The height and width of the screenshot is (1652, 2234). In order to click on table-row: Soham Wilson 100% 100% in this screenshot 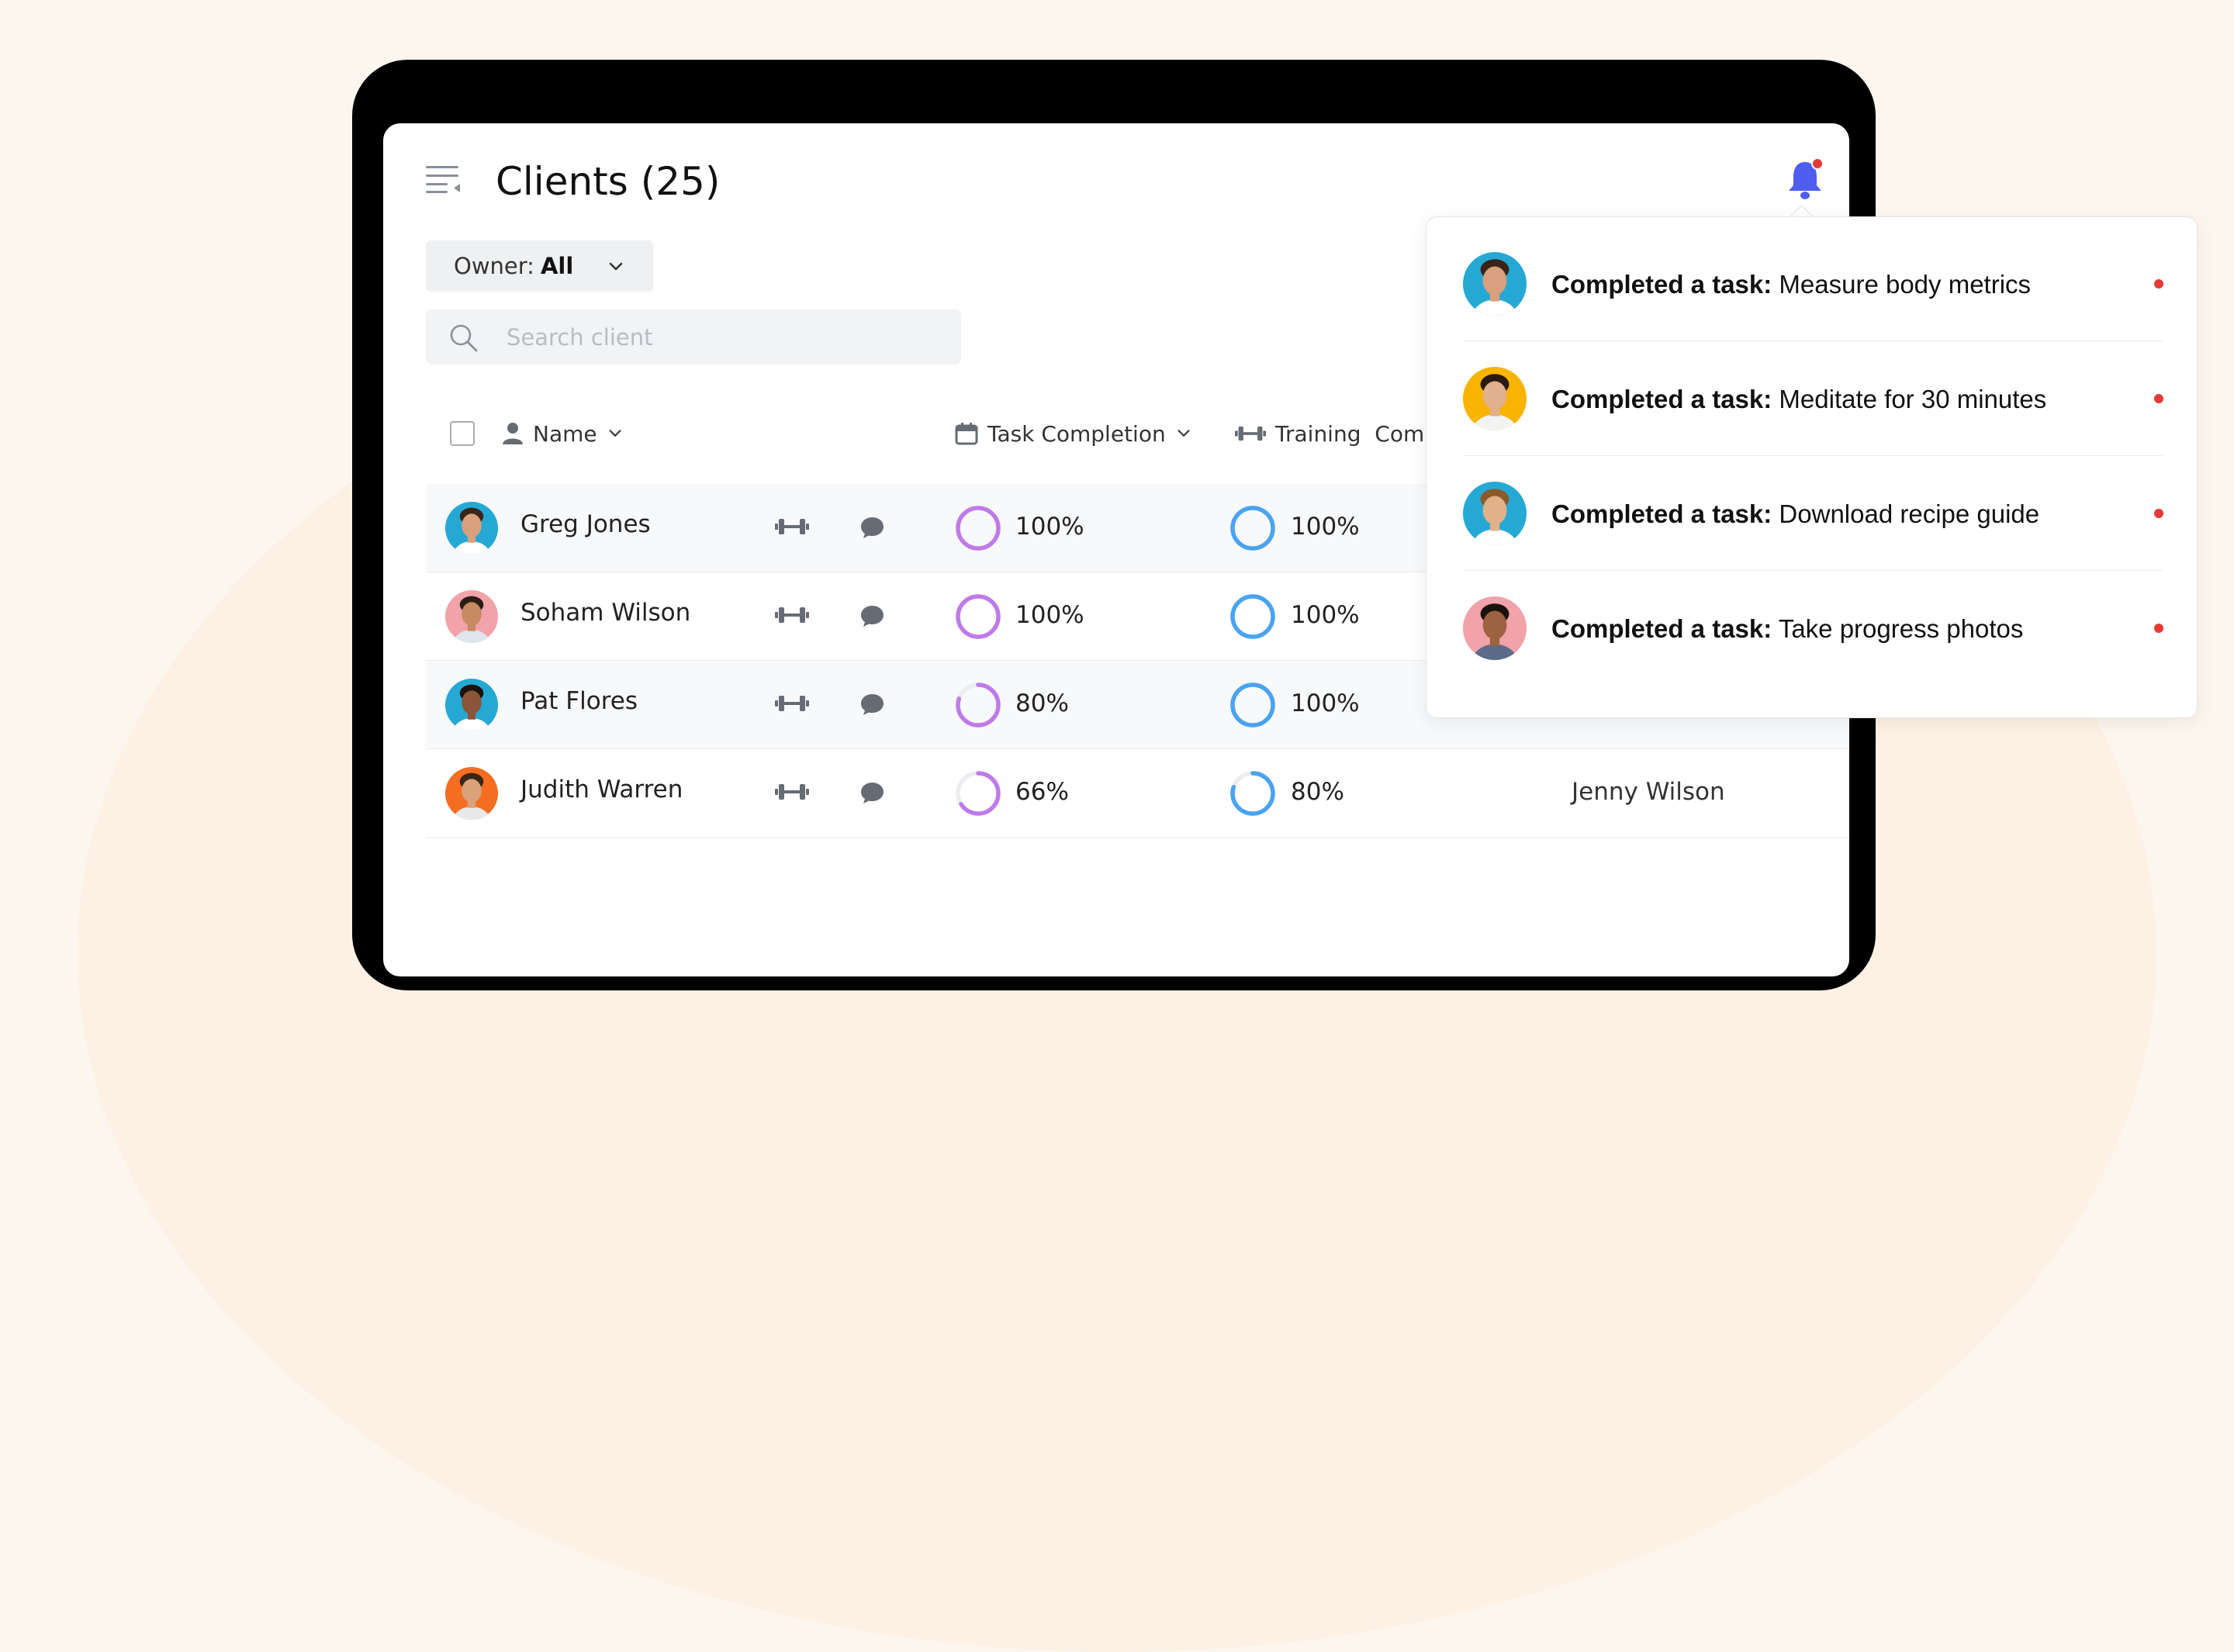, I will do `click(1138, 616)`.